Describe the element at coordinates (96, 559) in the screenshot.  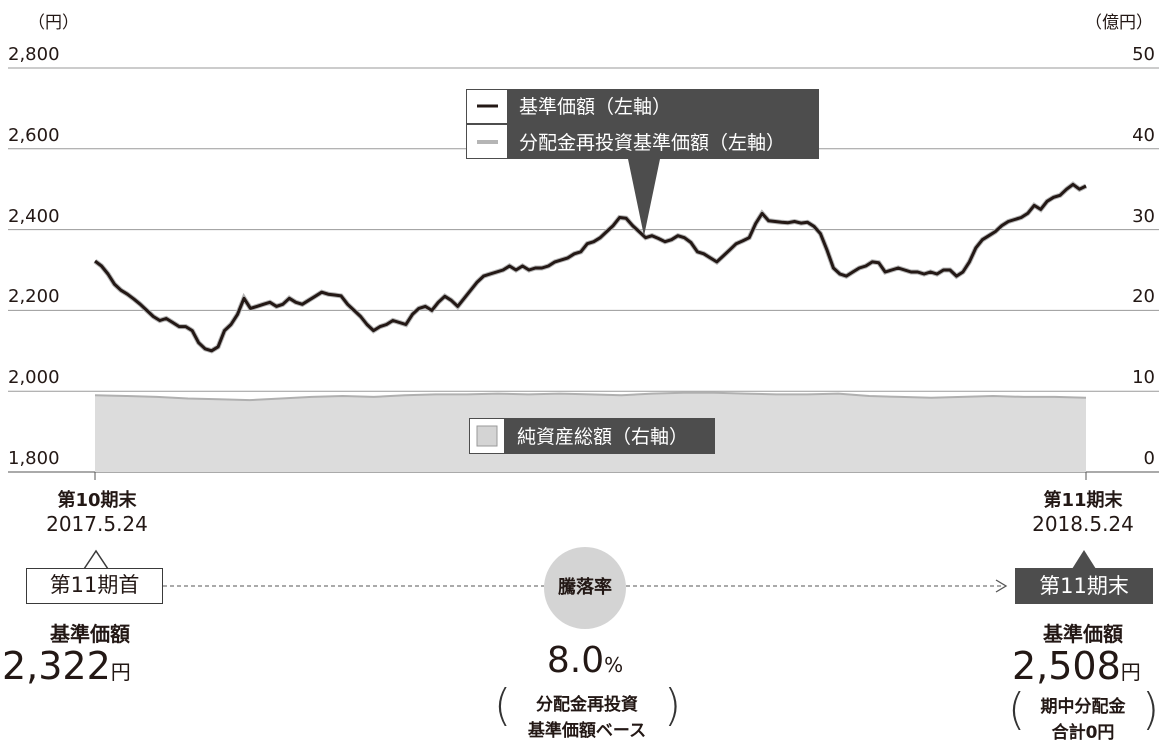
I see `start-pointer` at that location.